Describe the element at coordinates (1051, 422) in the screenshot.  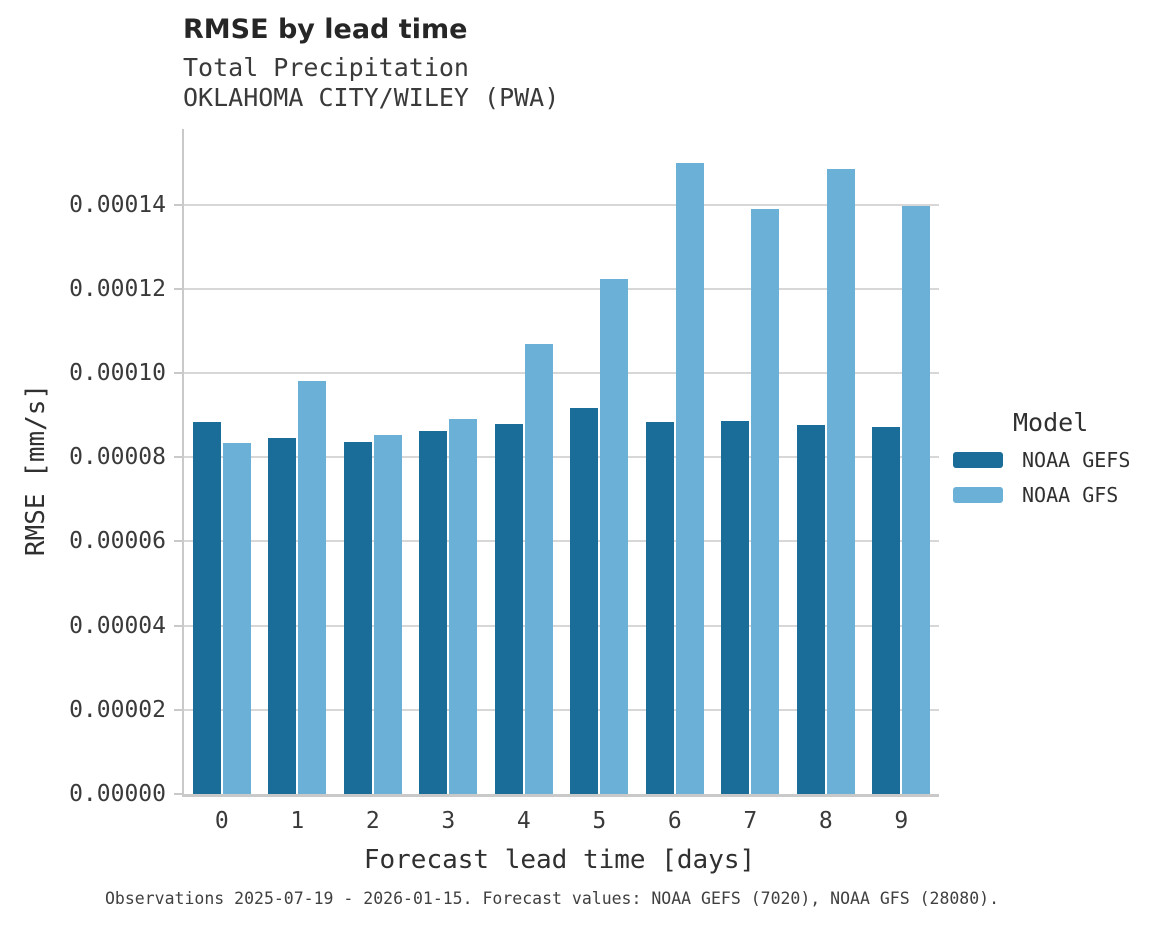
I see `legend-title: Model` at that location.